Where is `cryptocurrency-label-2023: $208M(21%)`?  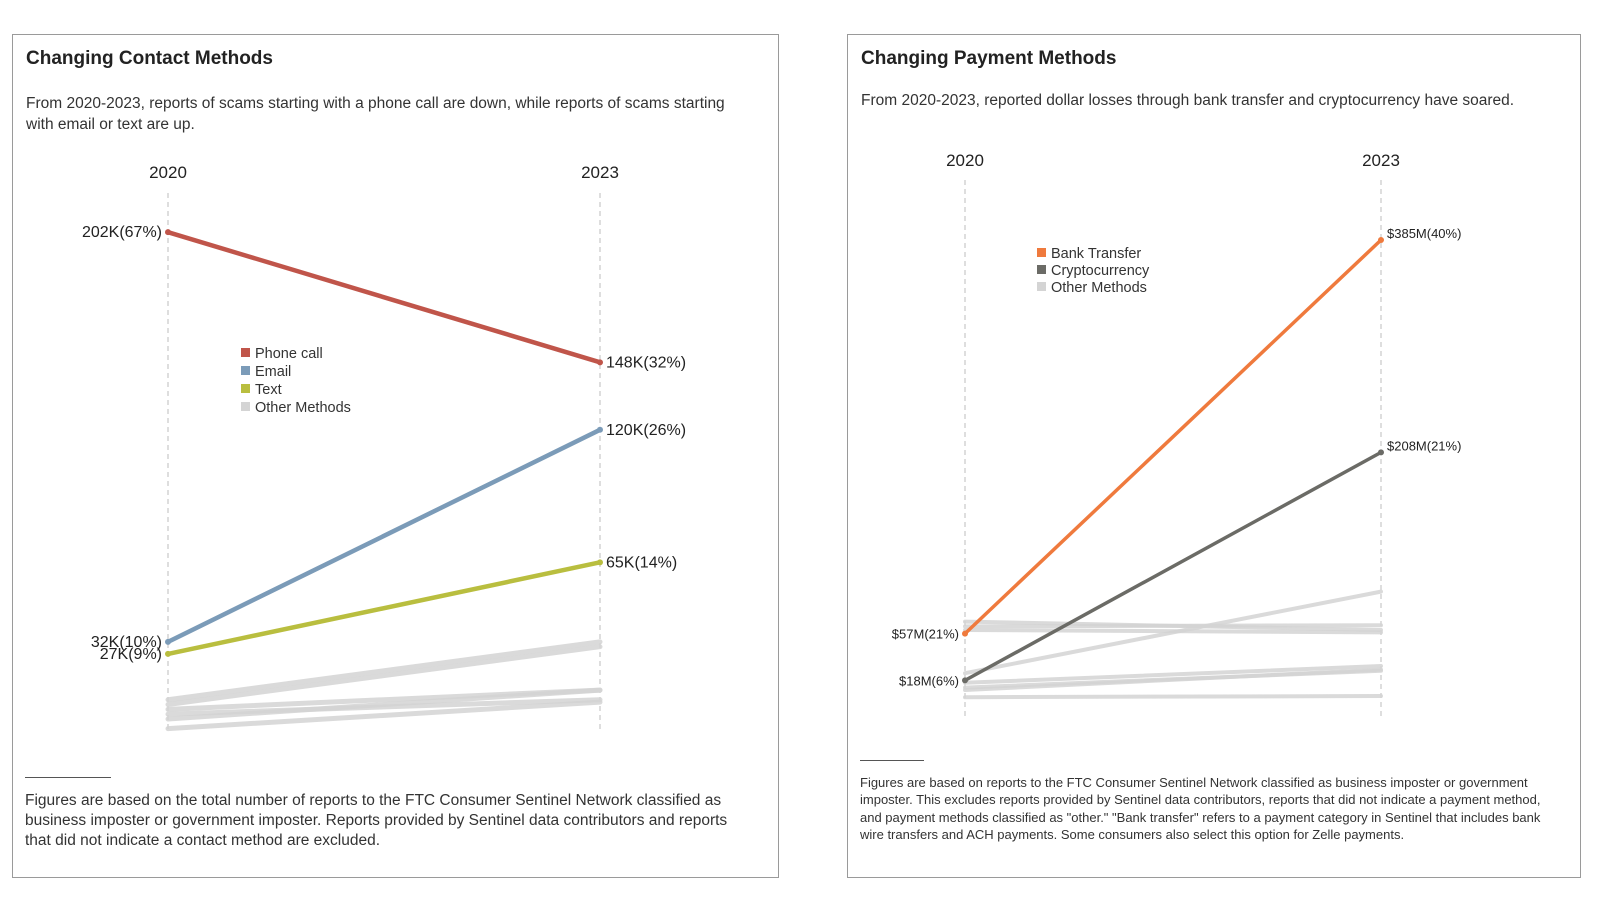
cryptocurrency-label-2023: $208M(21%) is located at coordinates (1424, 445).